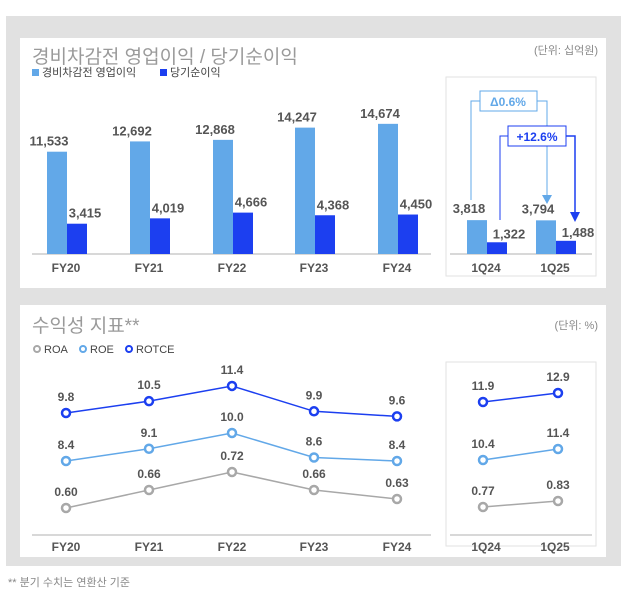 The width and height of the screenshot is (640, 607). What do you see at coordinates (565, 51) in the screenshot?
I see `unit-label: (단위: 십억원)` at bounding box center [565, 51].